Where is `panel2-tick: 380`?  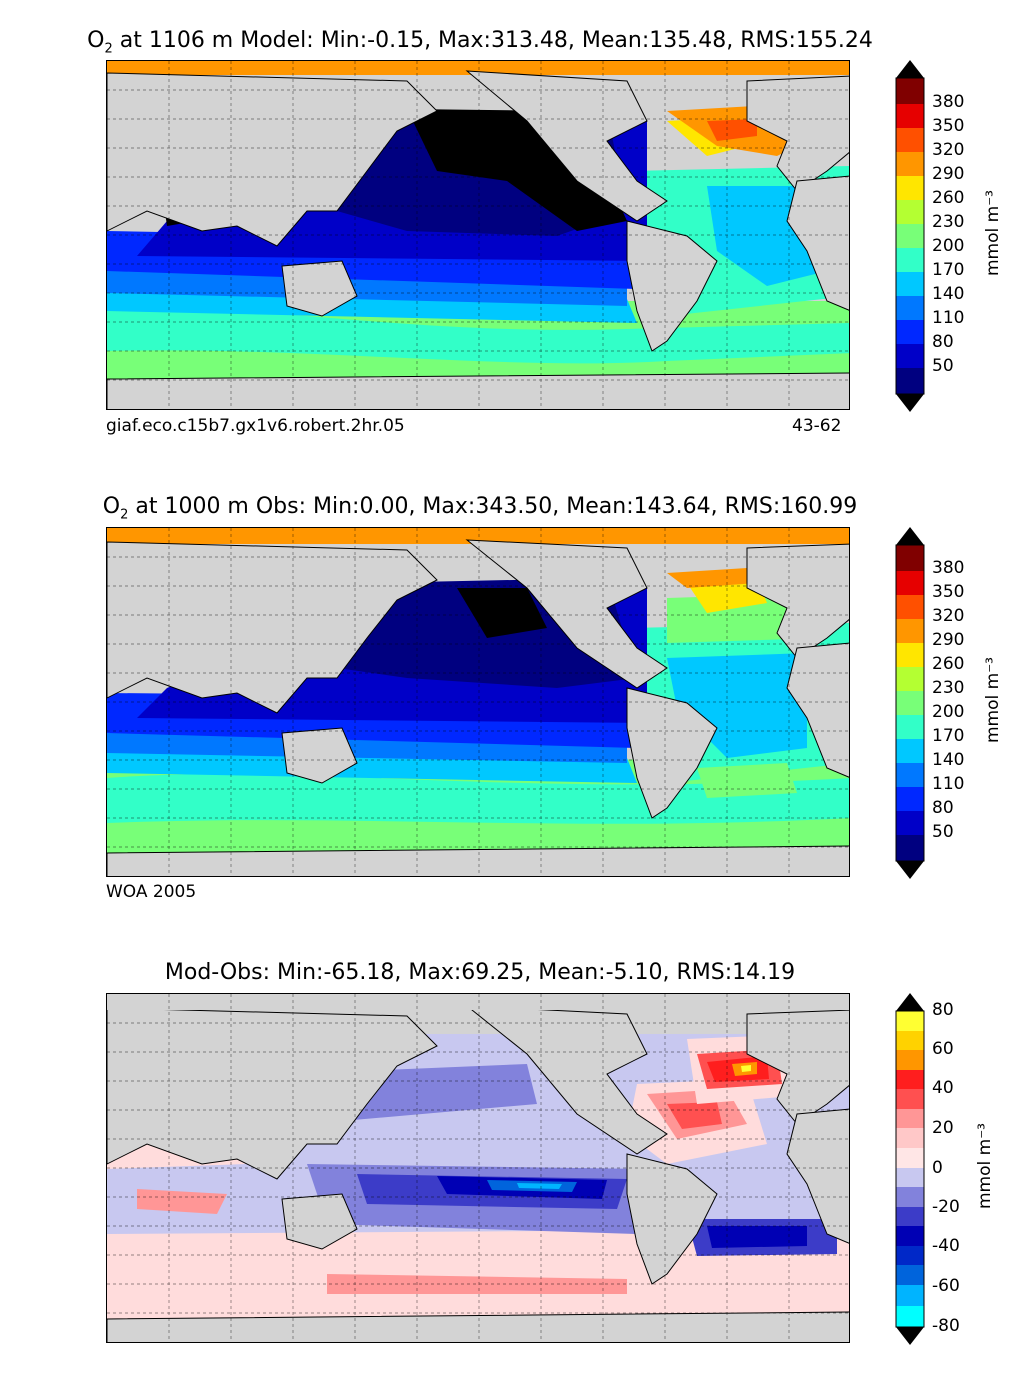 panel2-tick: 380 is located at coordinates (948, 568).